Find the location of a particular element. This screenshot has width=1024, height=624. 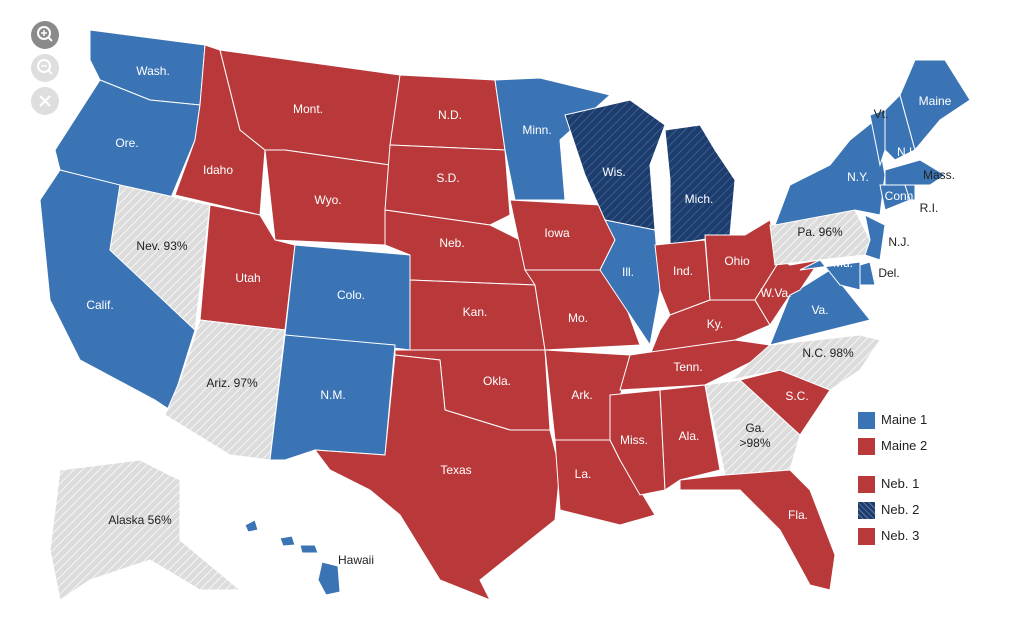

legend-item: Neb. 2 is located at coordinates (889, 511).